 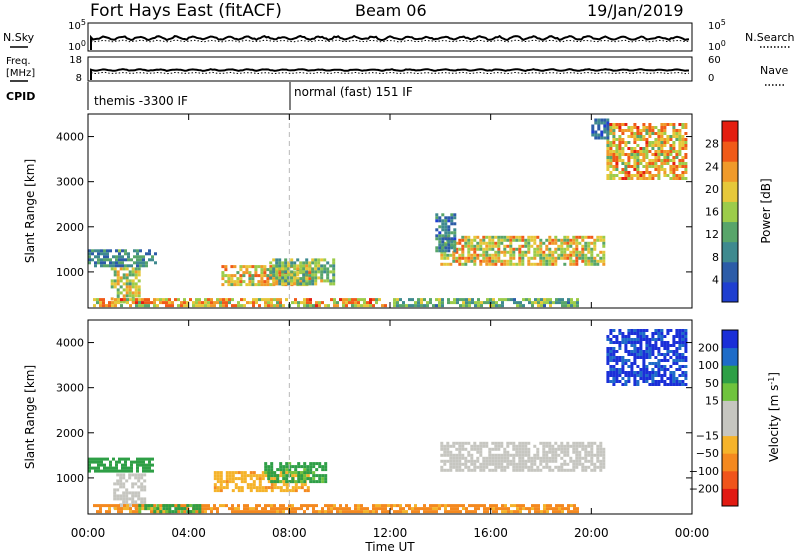 I want to click on velocity-colorbar-tick-label: −50, so click(x=707, y=453).